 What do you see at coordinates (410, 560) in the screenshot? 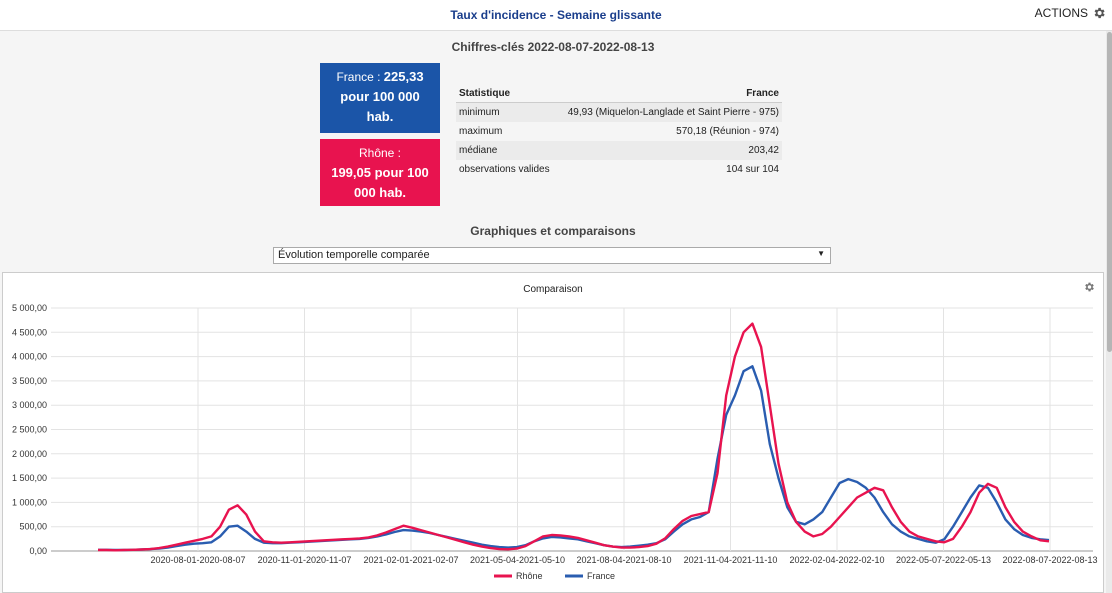
I see `x-tick-label: 2021-02-01-2021-02-07` at bounding box center [410, 560].